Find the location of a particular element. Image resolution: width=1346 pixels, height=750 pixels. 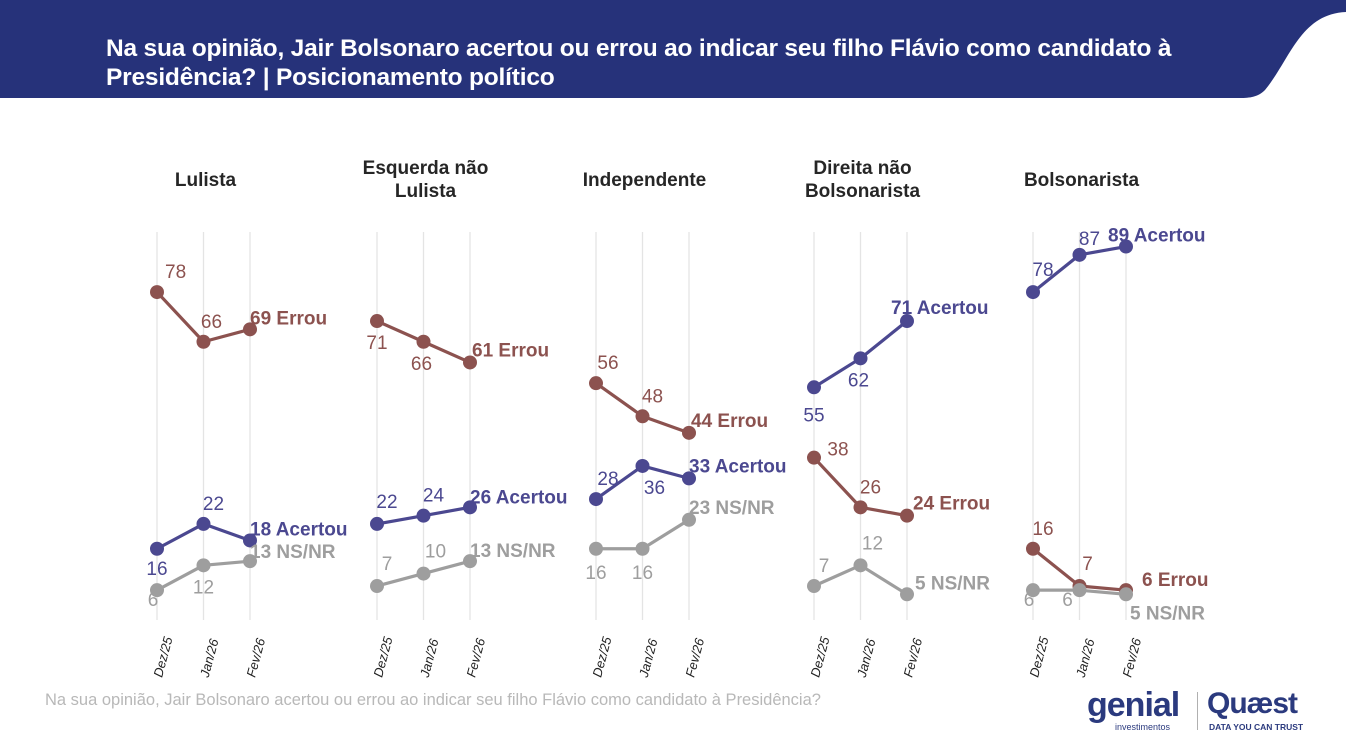

data-label-acertou: 16 is located at coordinates (156, 569).